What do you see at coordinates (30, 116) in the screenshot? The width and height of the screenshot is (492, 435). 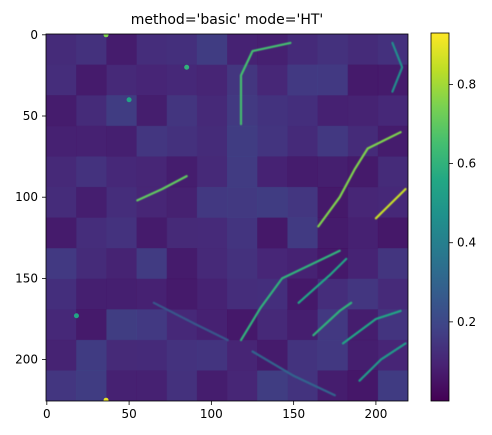 I see `y-tick-label: 50` at bounding box center [30, 116].